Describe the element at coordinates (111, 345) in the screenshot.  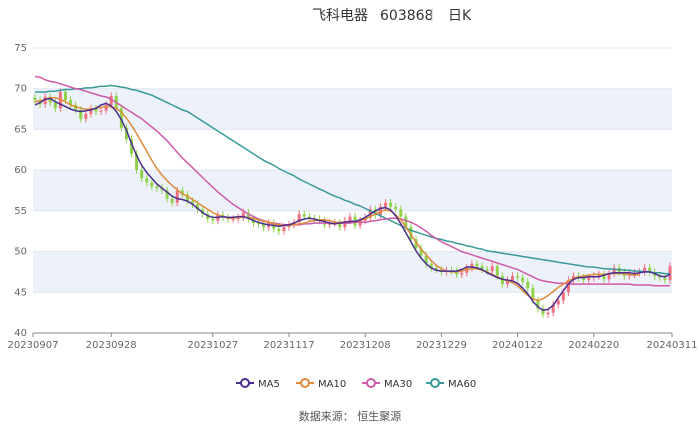
I see `x-tick-label: 20230928` at that location.